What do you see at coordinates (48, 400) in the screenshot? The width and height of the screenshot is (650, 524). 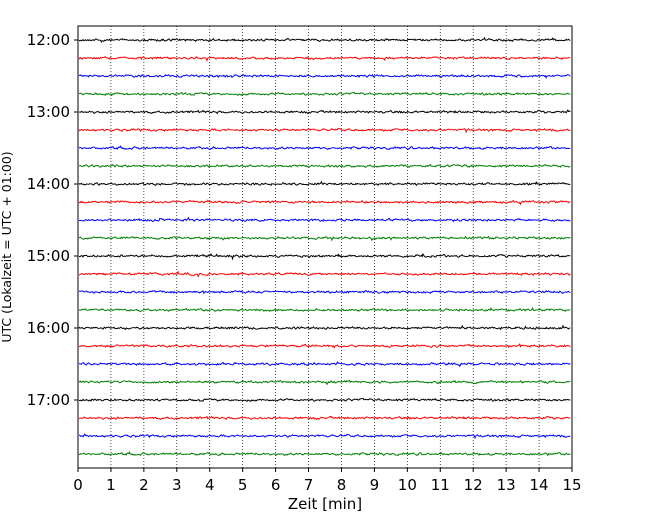 I see `y-tick-label: 17:00` at bounding box center [48, 400].